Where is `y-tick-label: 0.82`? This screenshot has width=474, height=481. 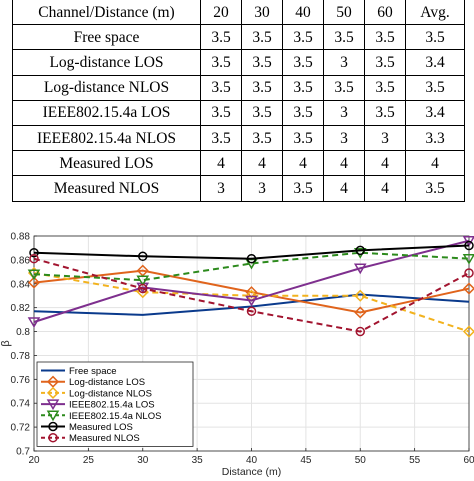 y-tick-label: 0.82 is located at coordinates (21, 308).